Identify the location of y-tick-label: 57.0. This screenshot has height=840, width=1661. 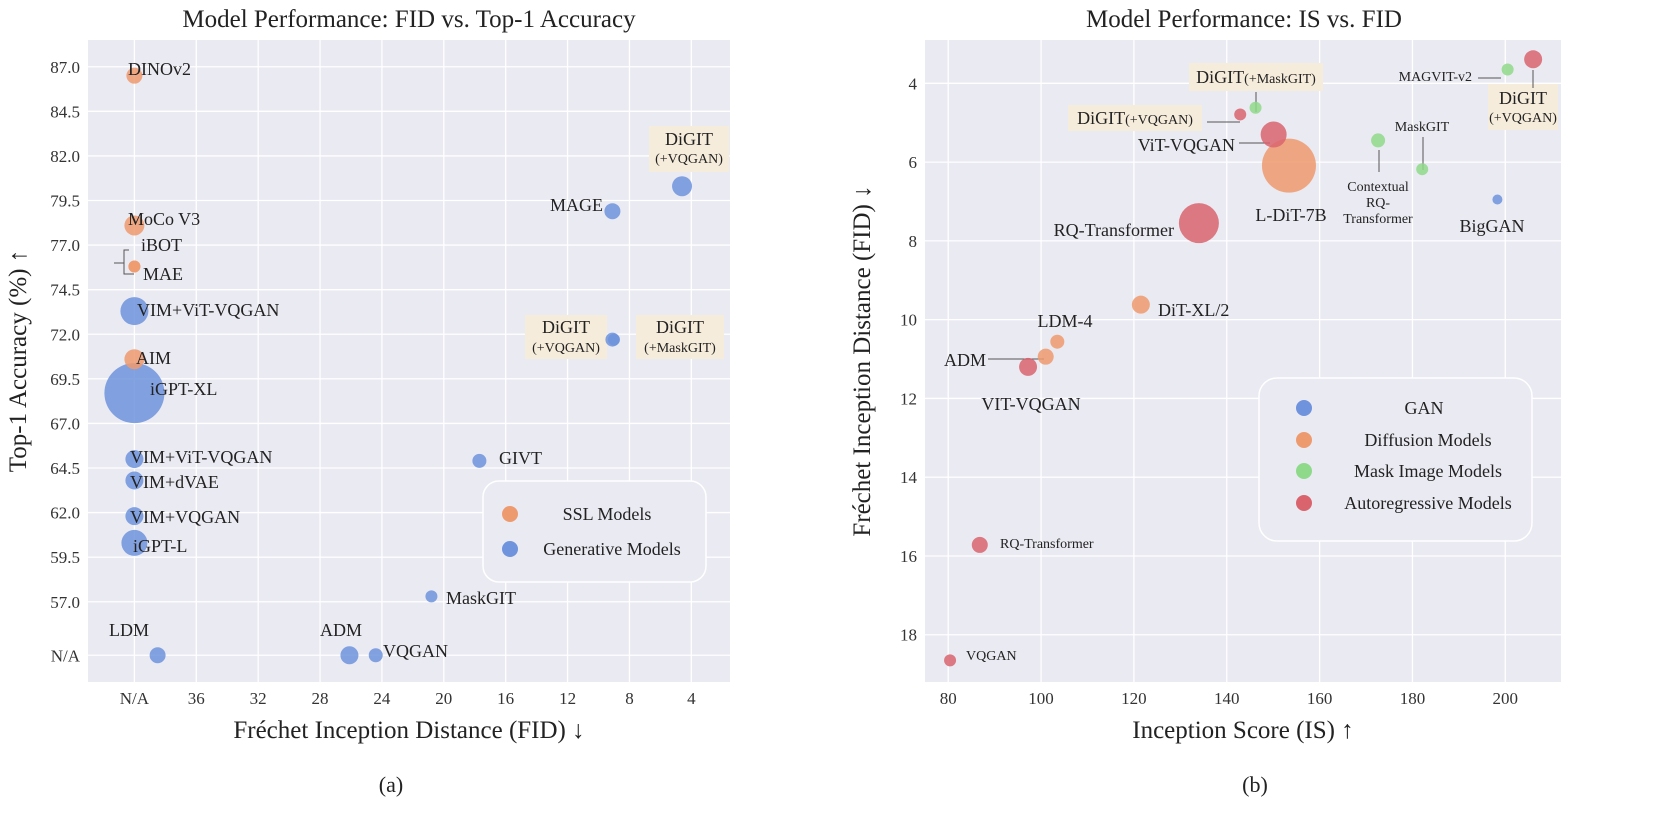
(65, 602).